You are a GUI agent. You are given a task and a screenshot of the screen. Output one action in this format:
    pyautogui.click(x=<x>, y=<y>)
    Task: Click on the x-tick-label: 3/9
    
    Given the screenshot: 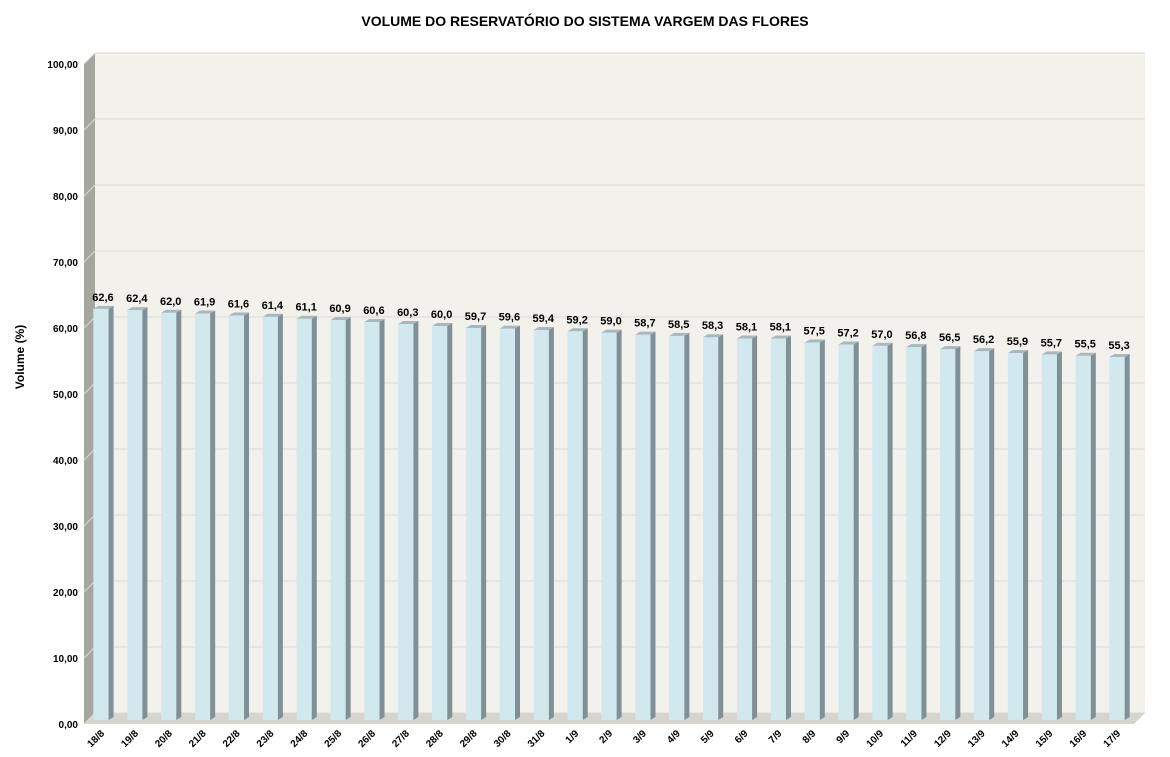 What is the action you would take?
    pyautogui.click(x=640, y=737)
    